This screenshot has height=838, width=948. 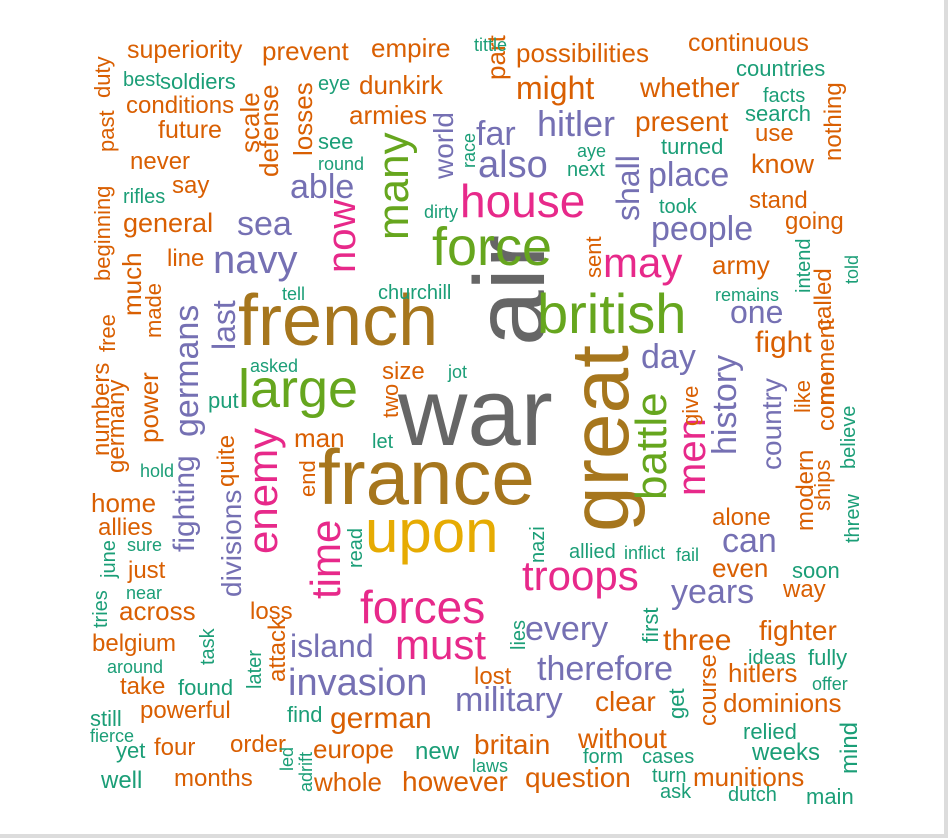 I want to click on word-day: day, so click(x=668, y=357).